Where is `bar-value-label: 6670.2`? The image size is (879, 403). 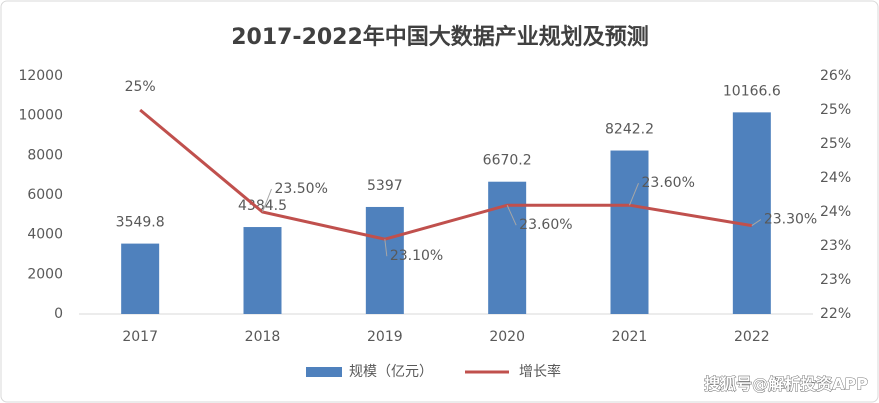
bar-value-label: 6670.2 is located at coordinates (507, 161).